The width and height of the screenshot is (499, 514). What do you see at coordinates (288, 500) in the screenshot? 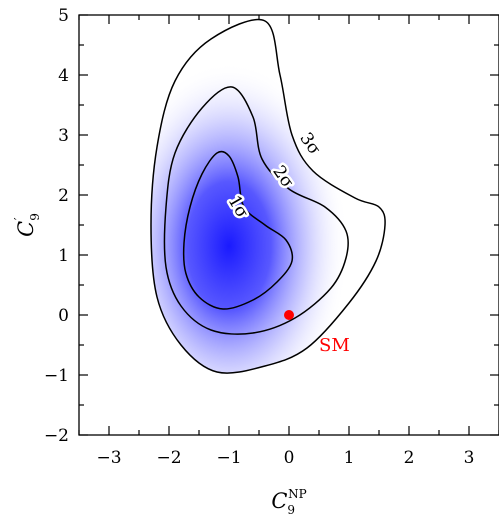
I see `x-axis-label: C9NP` at bounding box center [288, 500].